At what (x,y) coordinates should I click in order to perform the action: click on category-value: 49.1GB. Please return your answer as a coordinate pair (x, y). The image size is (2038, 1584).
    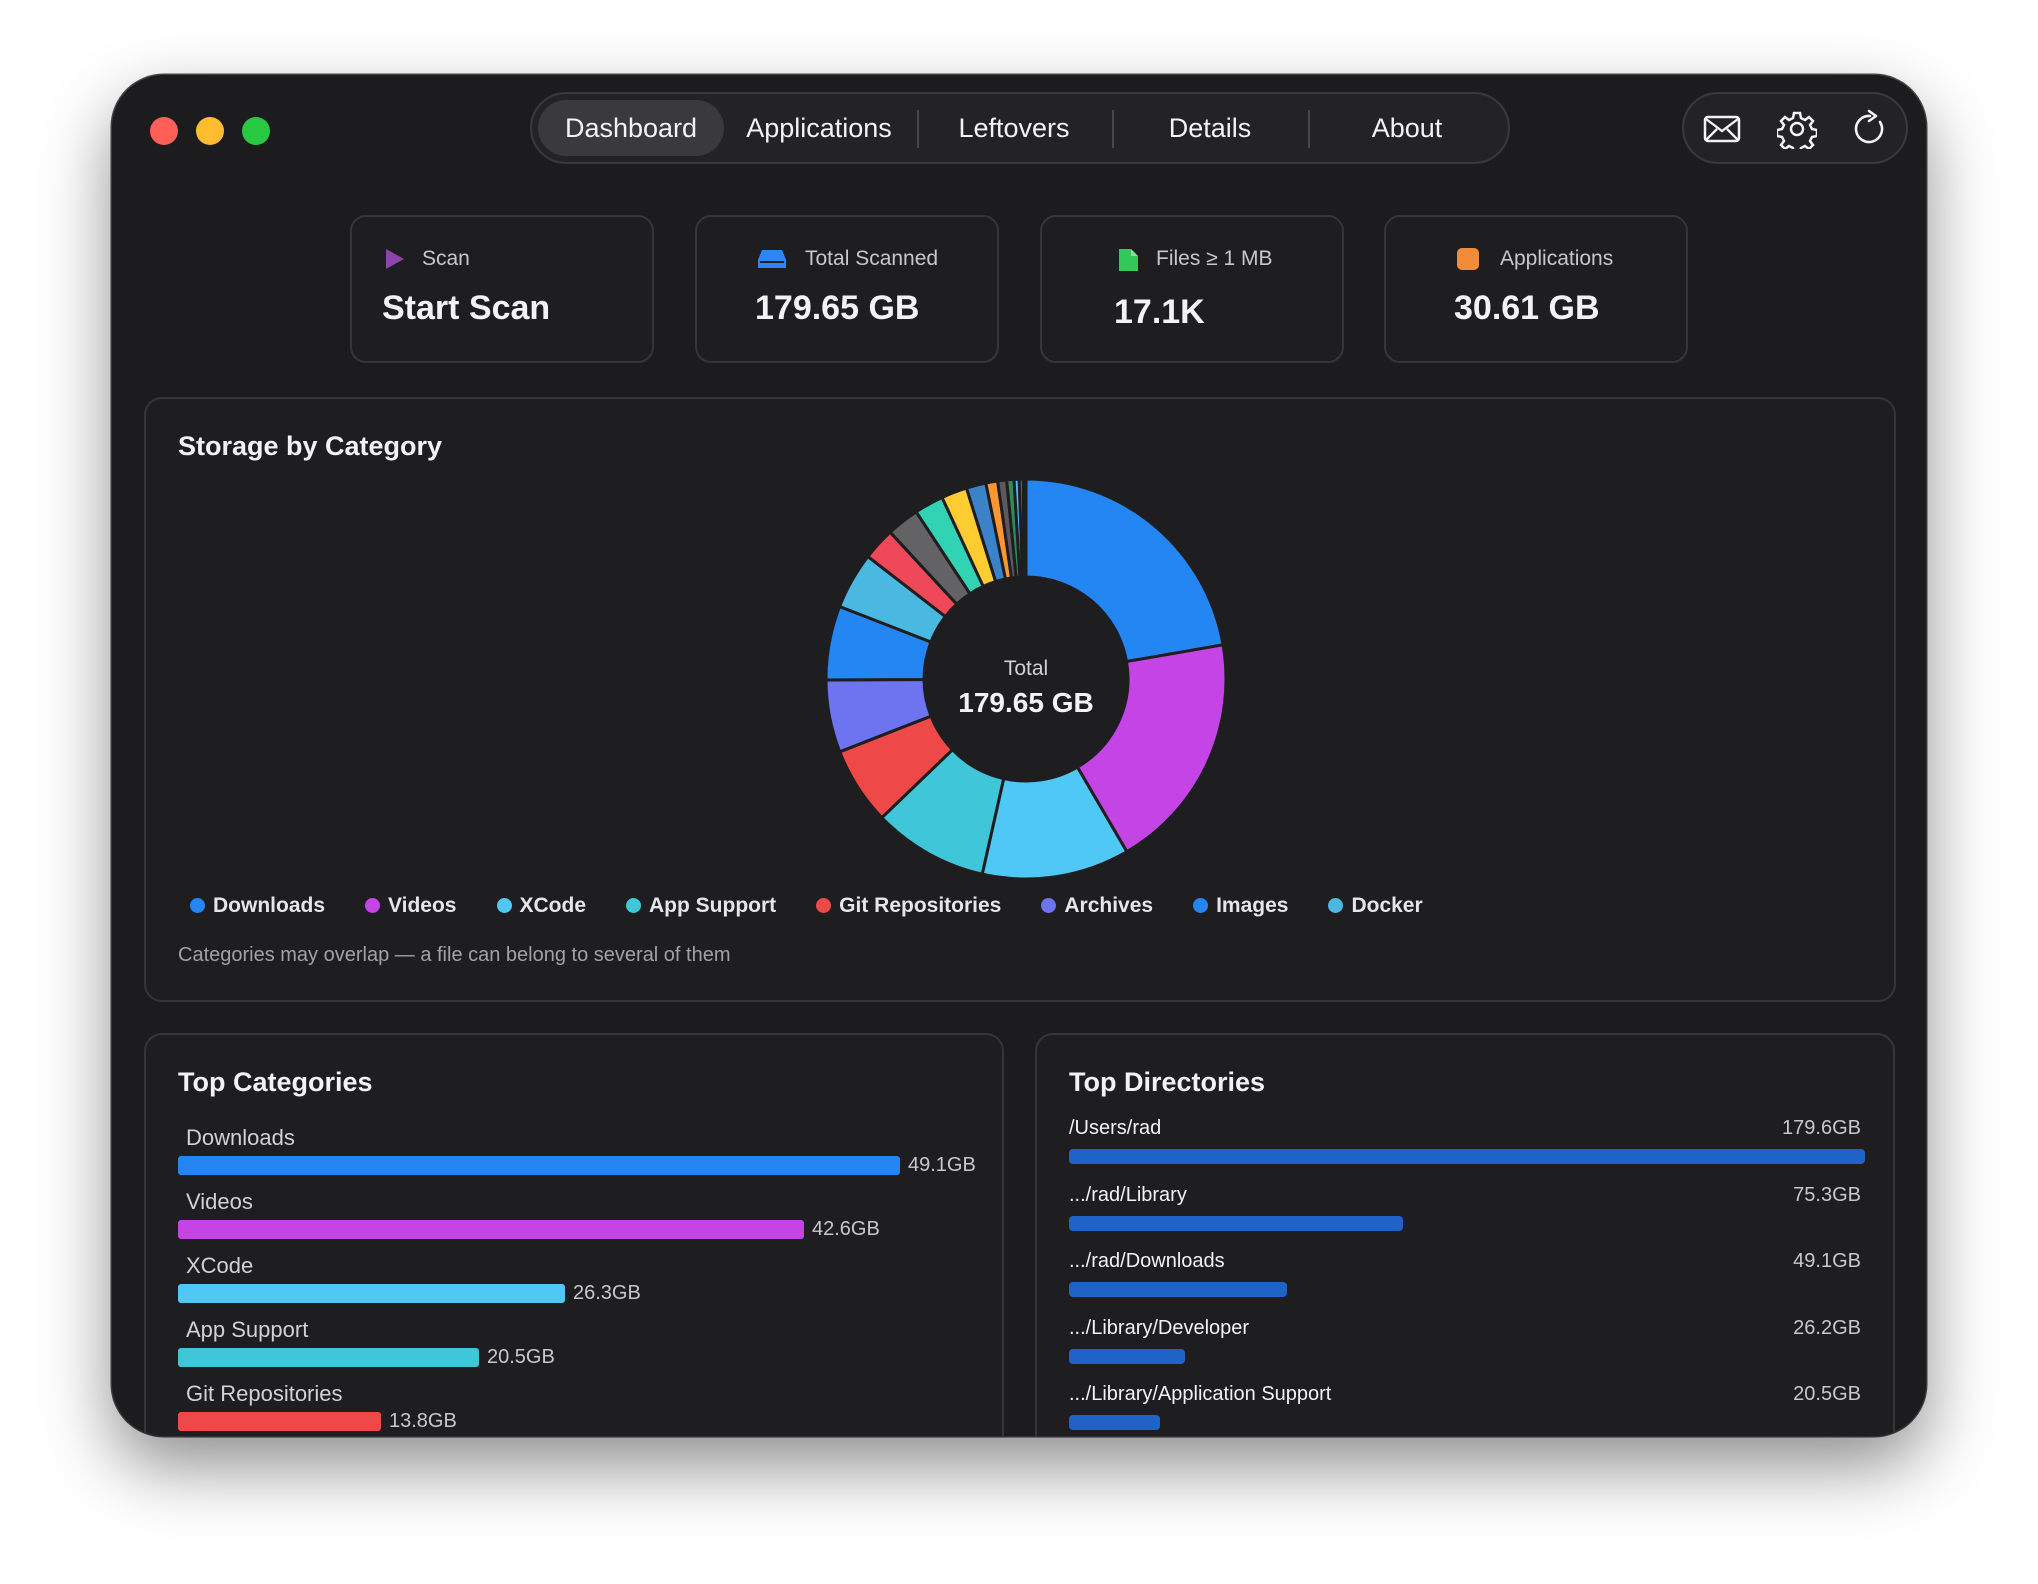
    Looking at the image, I should click on (942, 1165).